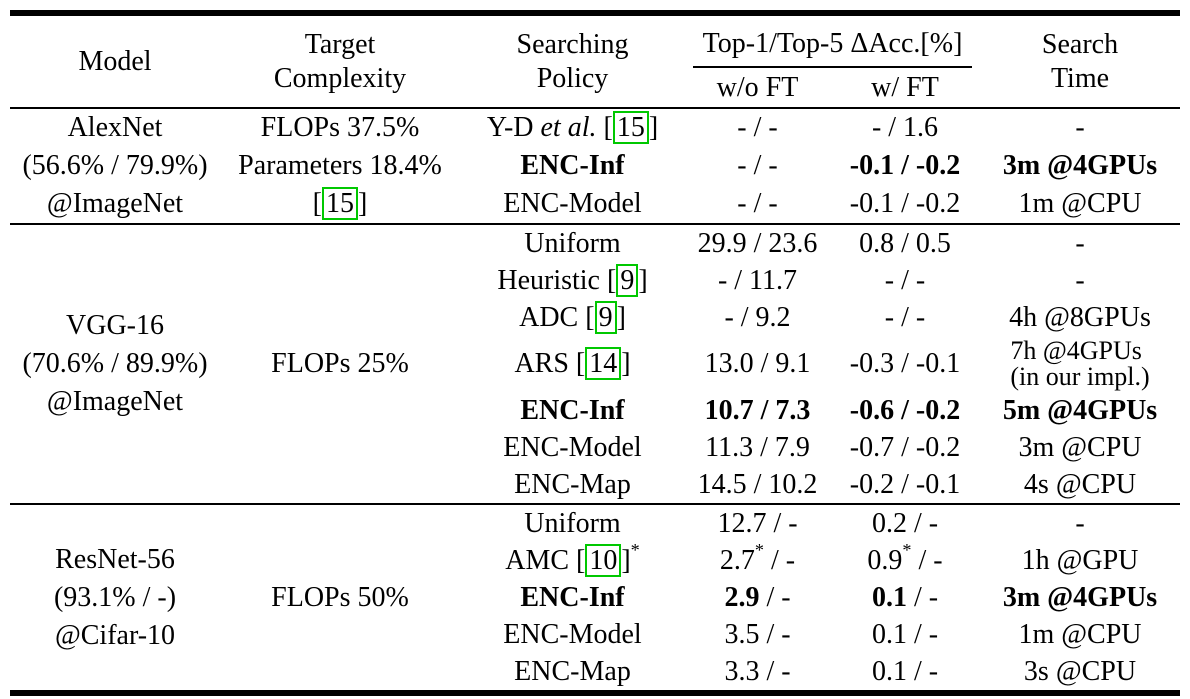 The width and height of the screenshot is (1190, 699). Describe the element at coordinates (905, 484) in the screenshot. I see `w-ft-cell: -0.2 / -0.1` at that location.